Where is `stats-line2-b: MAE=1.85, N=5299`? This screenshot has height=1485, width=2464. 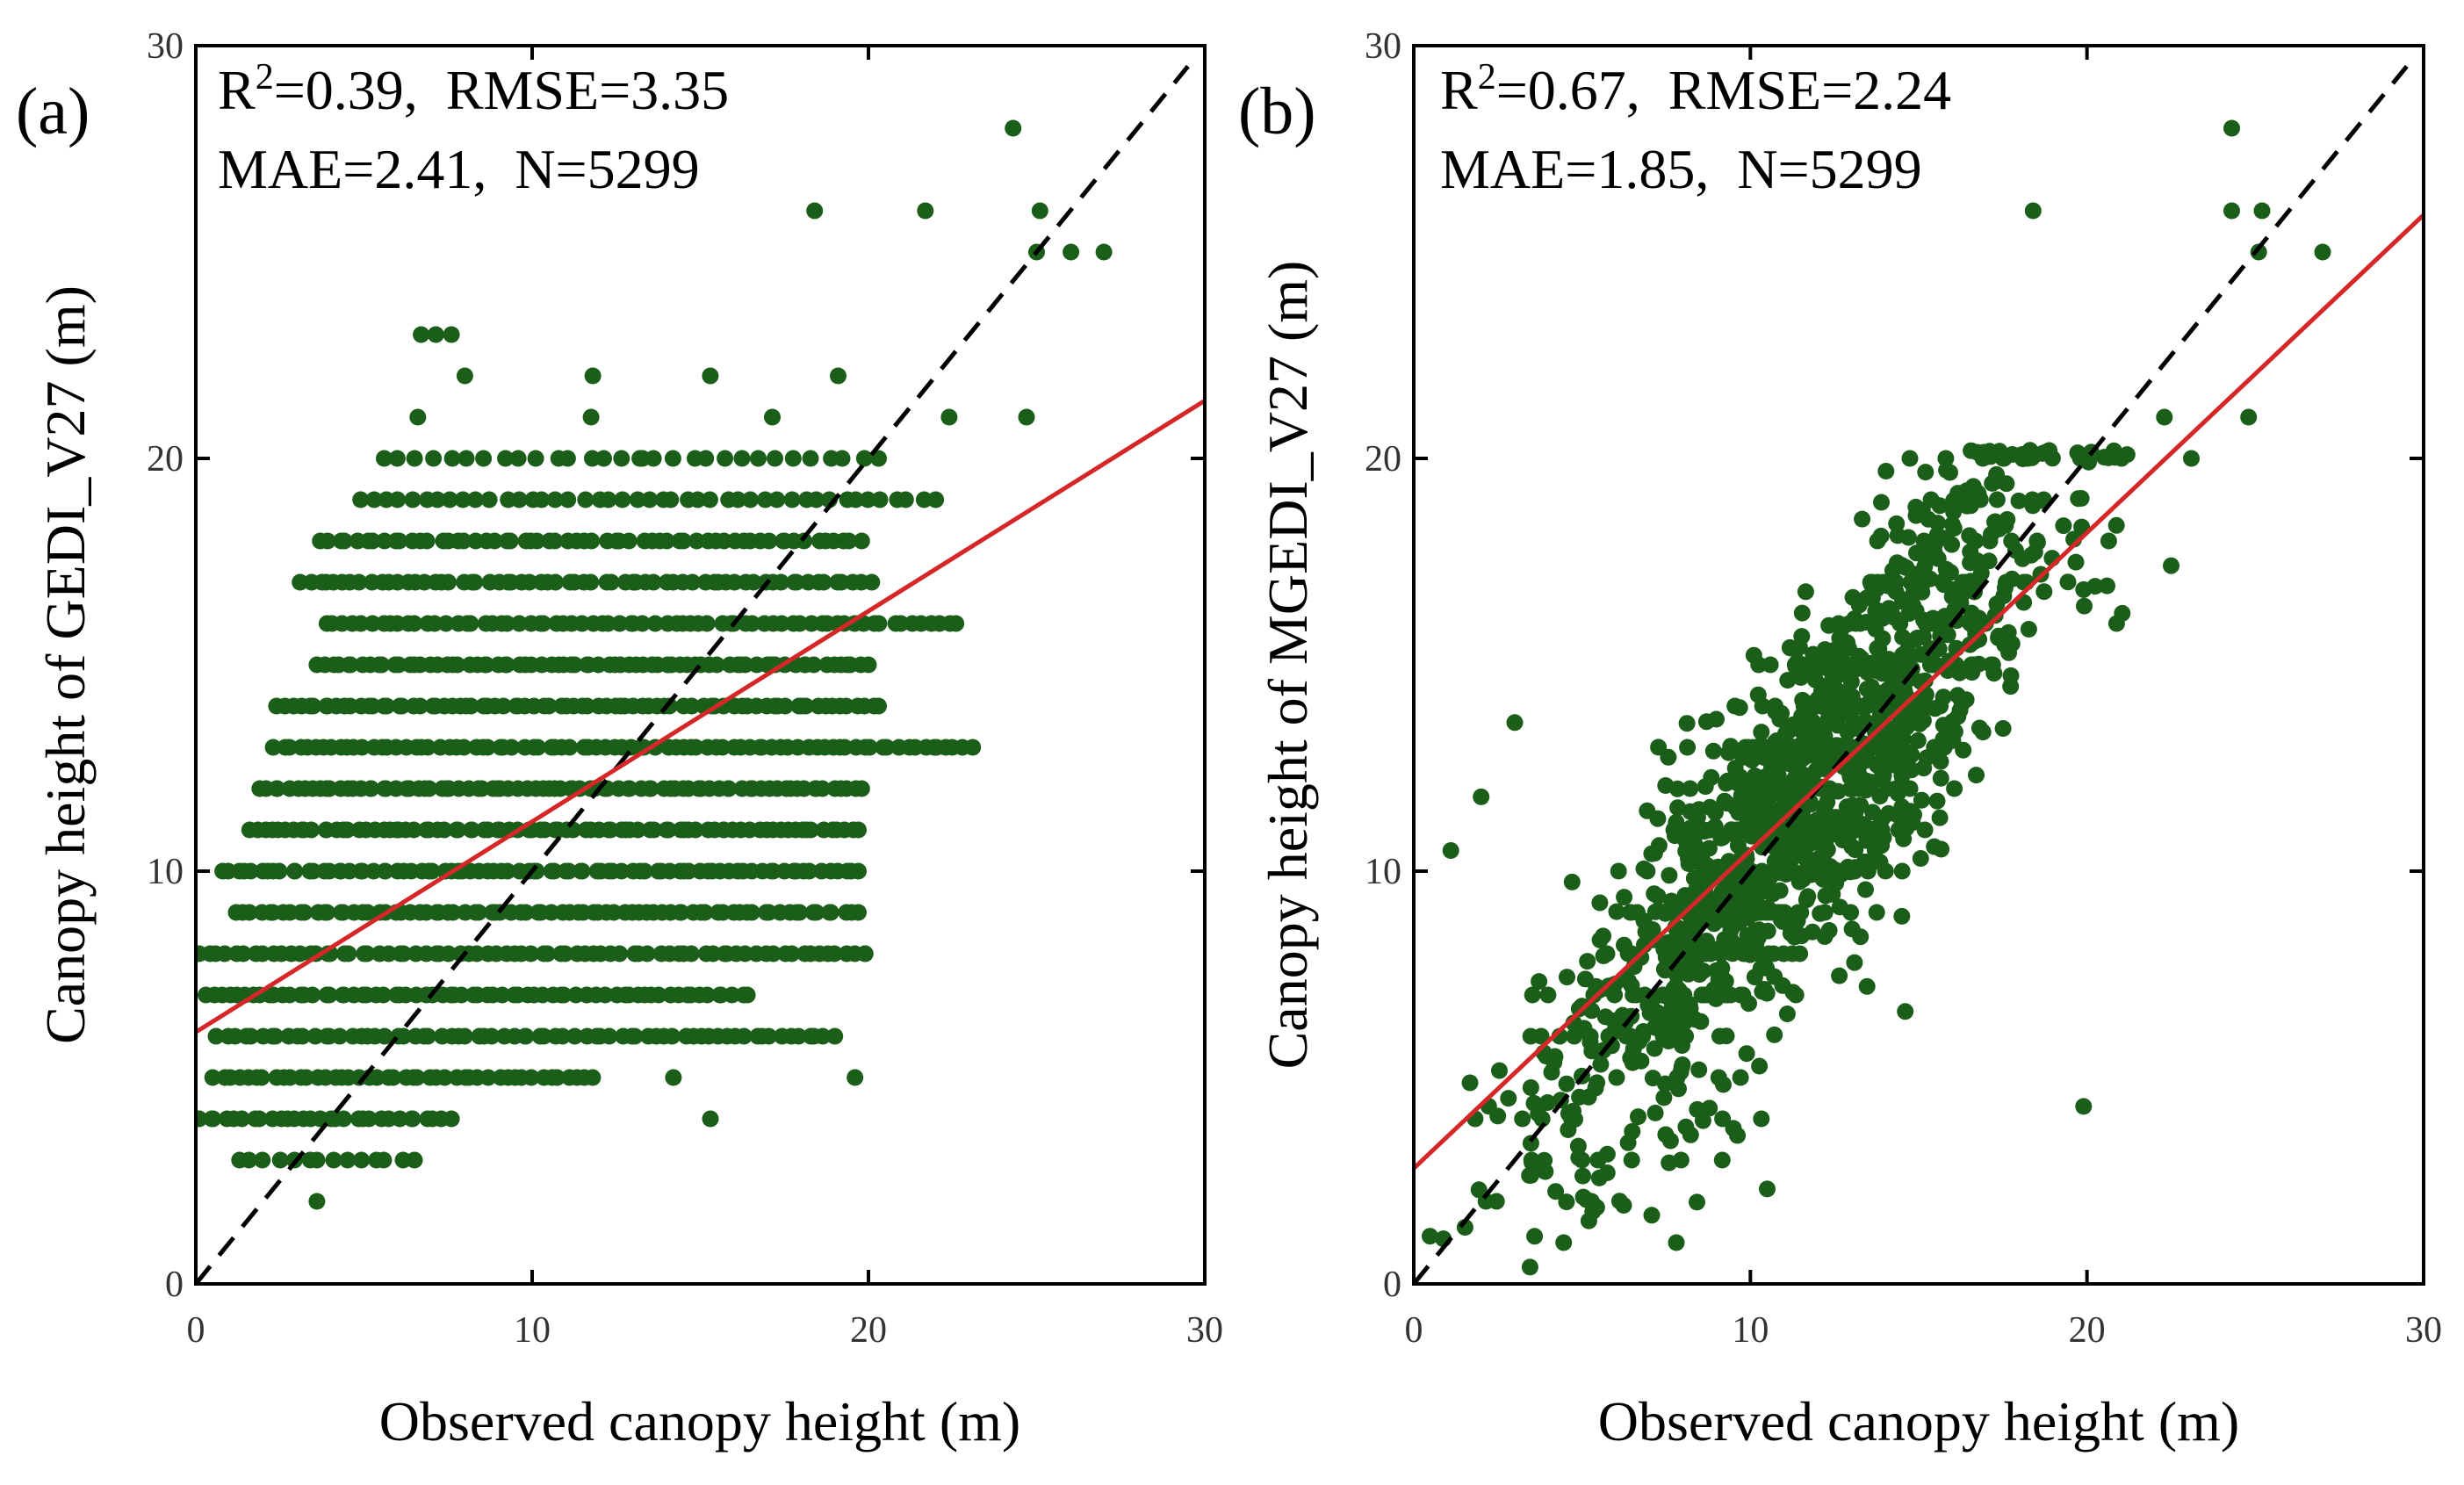
stats-line2-b: MAE=1.85, N=5299 is located at coordinates (1681, 169).